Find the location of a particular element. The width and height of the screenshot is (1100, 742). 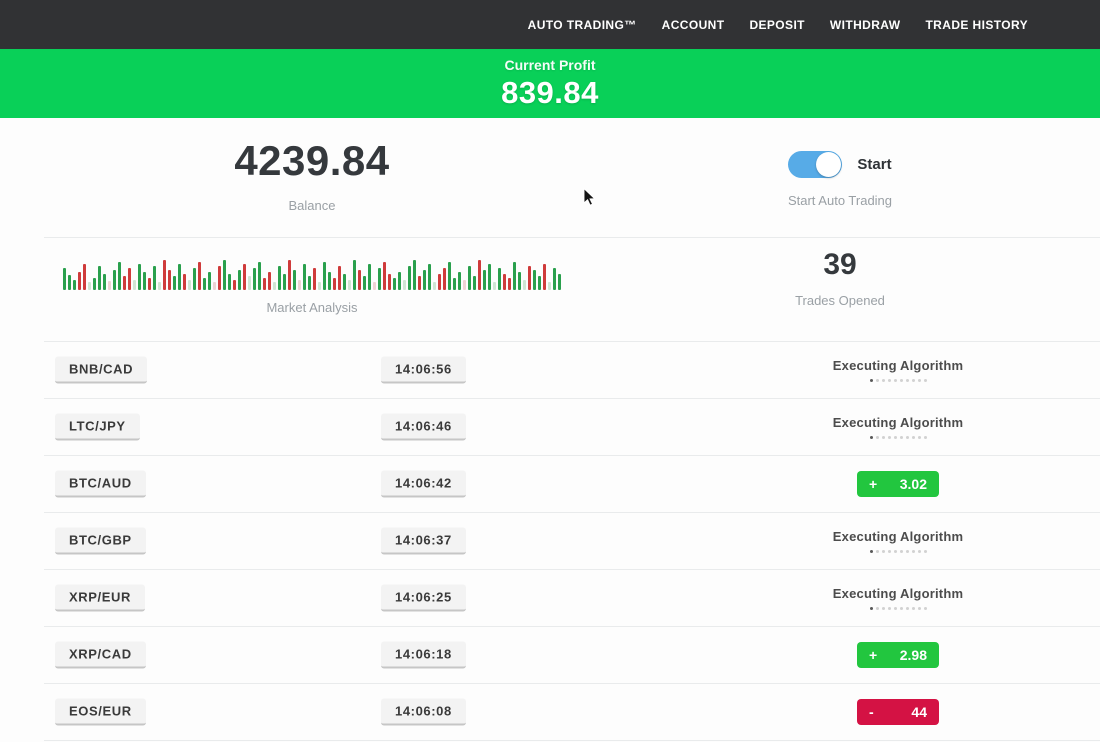

profit-badge: +2.98 is located at coordinates (898, 655).